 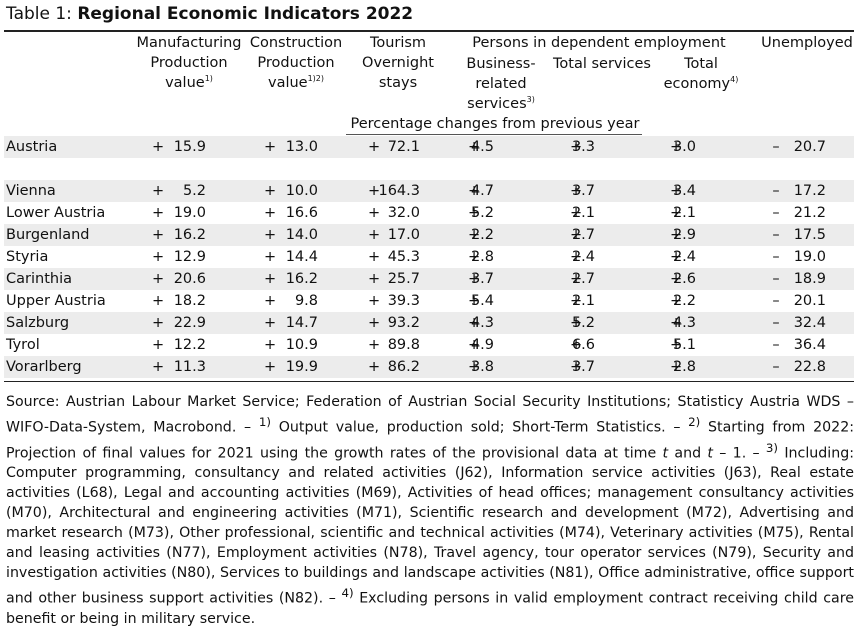 What do you see at coordinates (429, 381) in the screenshot?
I see `bottom-rule` at bounding box center [429, 381].